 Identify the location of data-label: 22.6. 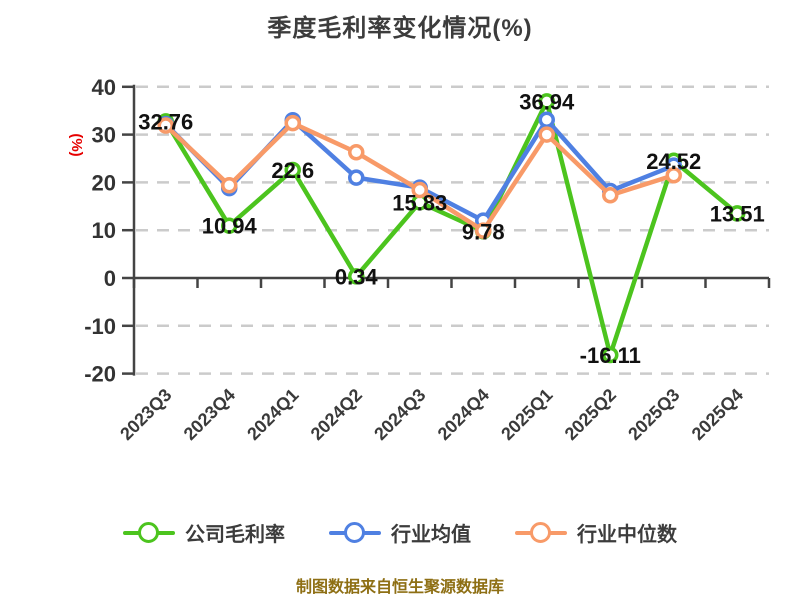
(292, 170).